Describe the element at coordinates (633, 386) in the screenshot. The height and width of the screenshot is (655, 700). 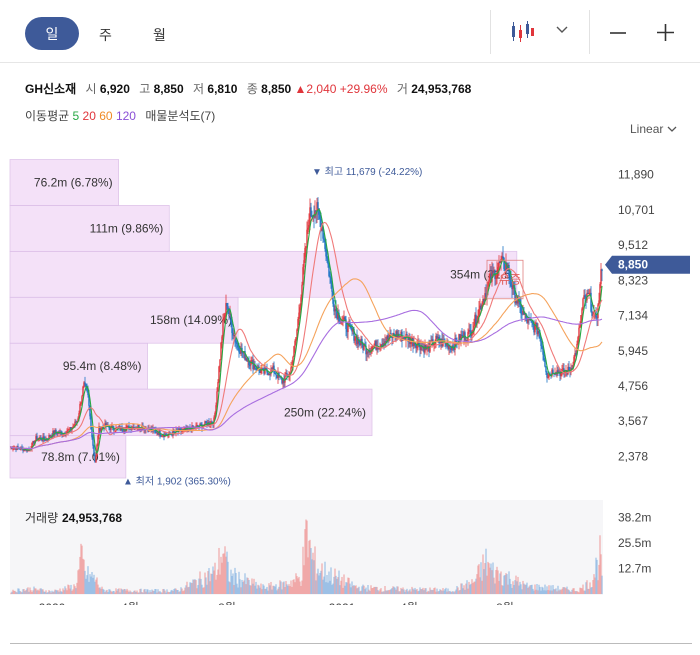
I see `y-tick-label: 4,756` at that location.